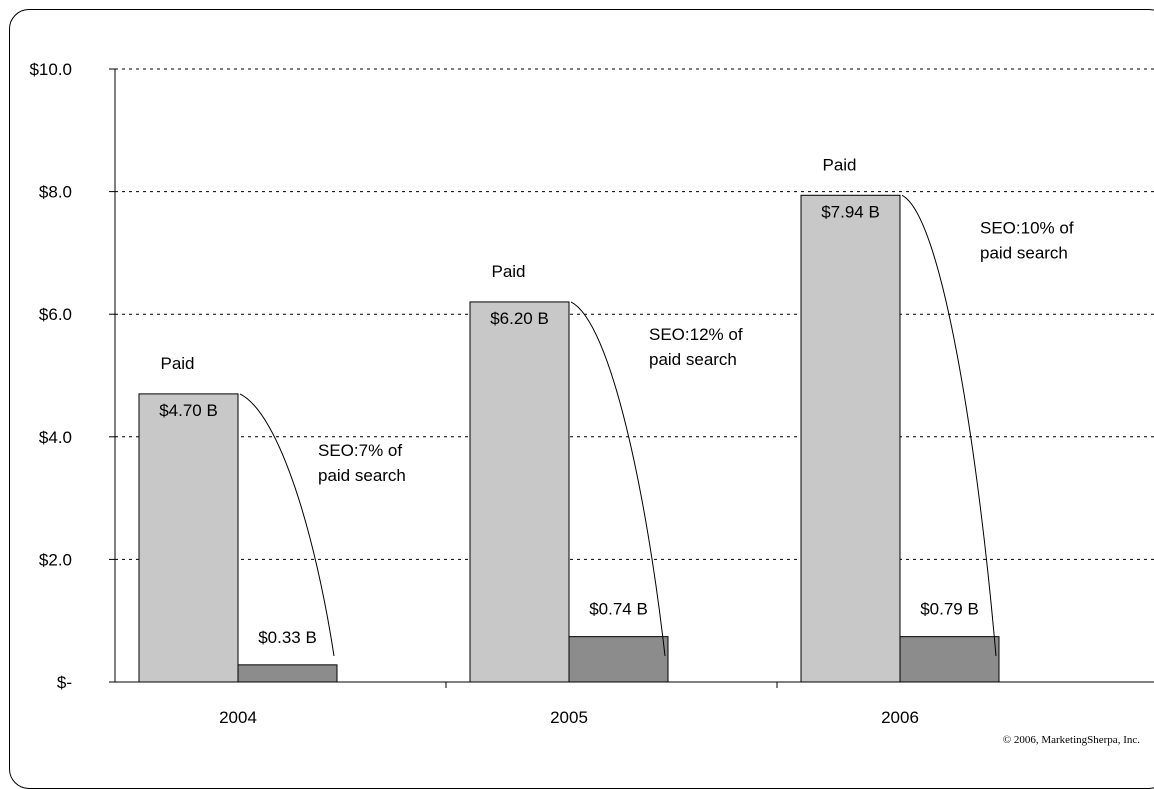 The height and width of the screenshot is (789, 1154). I want to click on y-tick-label: $6.0, so click(55, 314).